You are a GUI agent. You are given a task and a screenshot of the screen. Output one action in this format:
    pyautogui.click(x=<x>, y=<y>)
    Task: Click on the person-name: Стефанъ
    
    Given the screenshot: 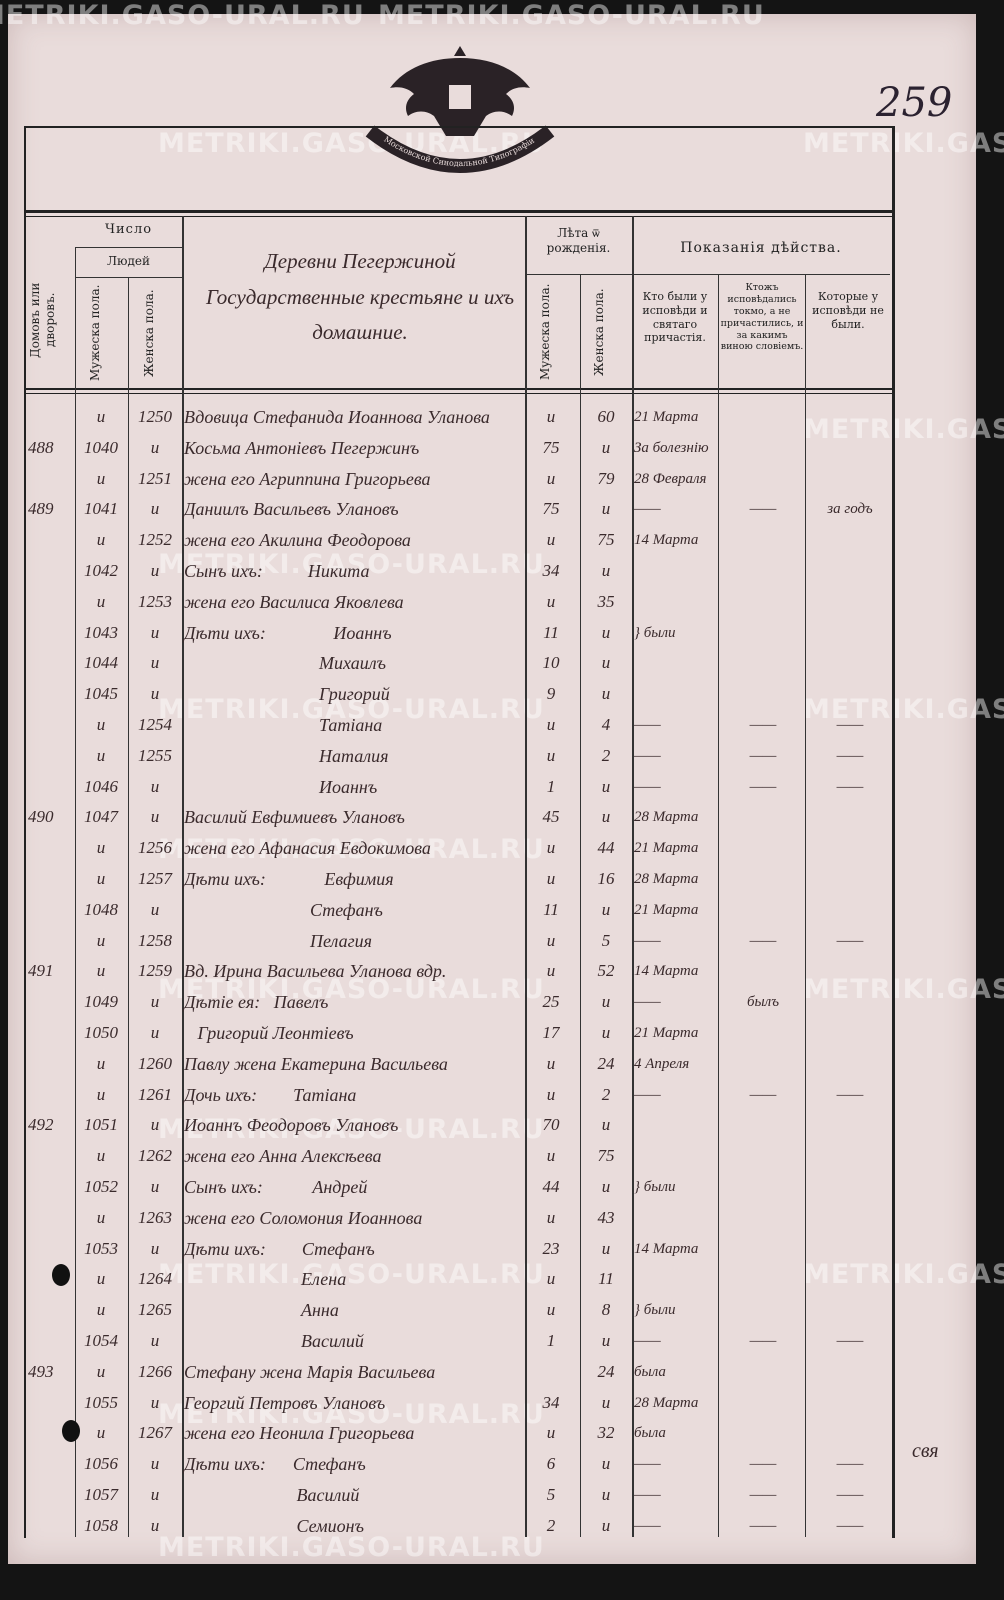 What is the action you would take?
    pyautogui.click(x=283, y=909)
    